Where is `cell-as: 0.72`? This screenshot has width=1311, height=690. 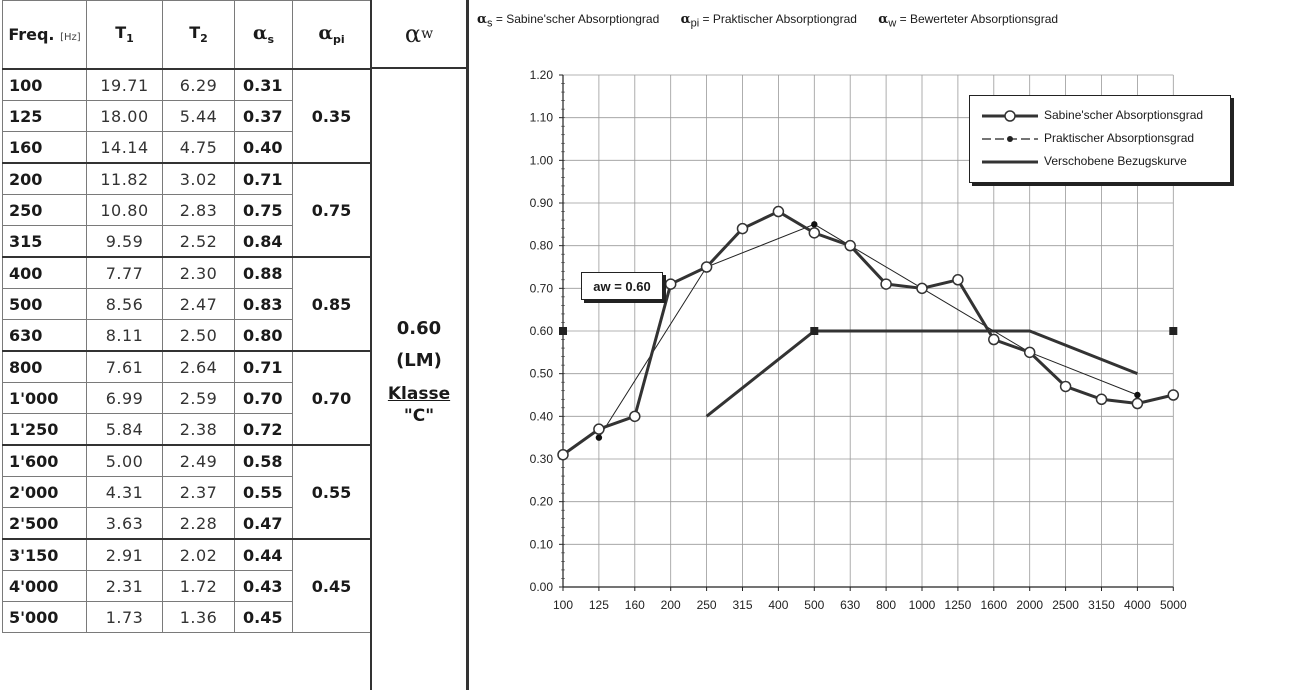 cell-as: 0.72 is located at coordinates (263, 429).